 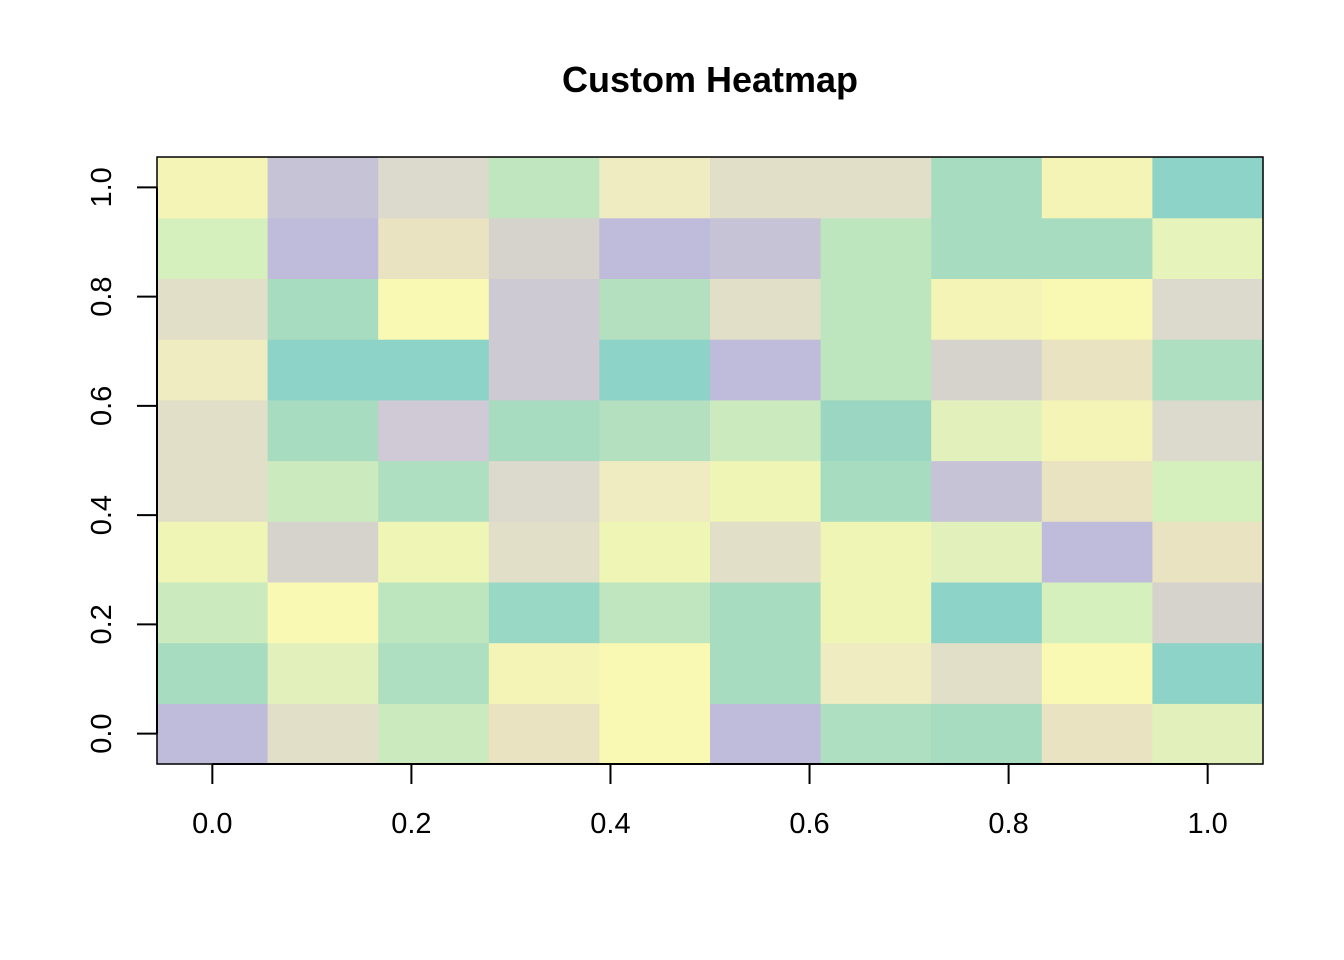 I want to click on x-tick-label: 0.4, so click(x=610, y=824).